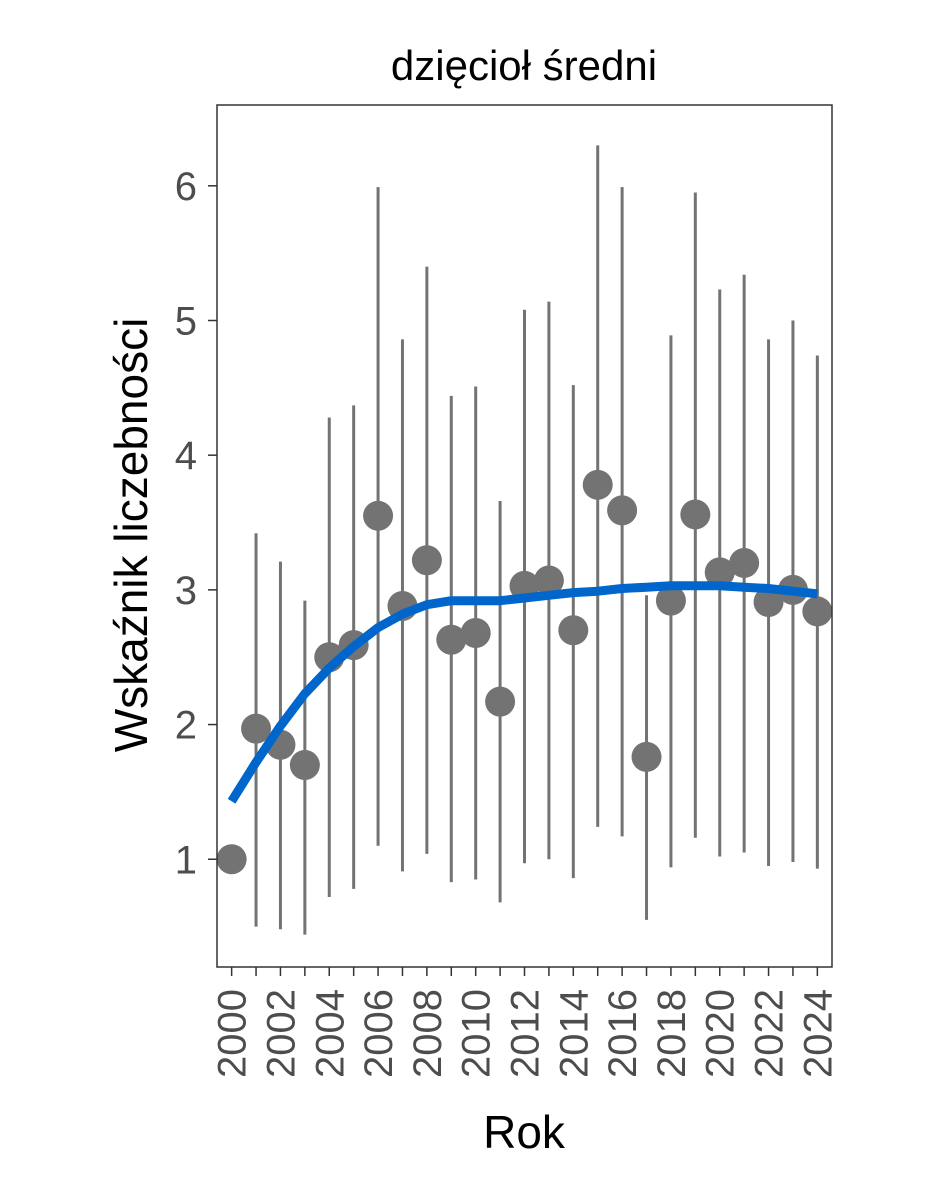 The height and width of the screenshot is (1181, 944). Describe the element at coordinates (330, 1033) in the screenshot. I see `x-tick-label-2004: 2004` at that location.